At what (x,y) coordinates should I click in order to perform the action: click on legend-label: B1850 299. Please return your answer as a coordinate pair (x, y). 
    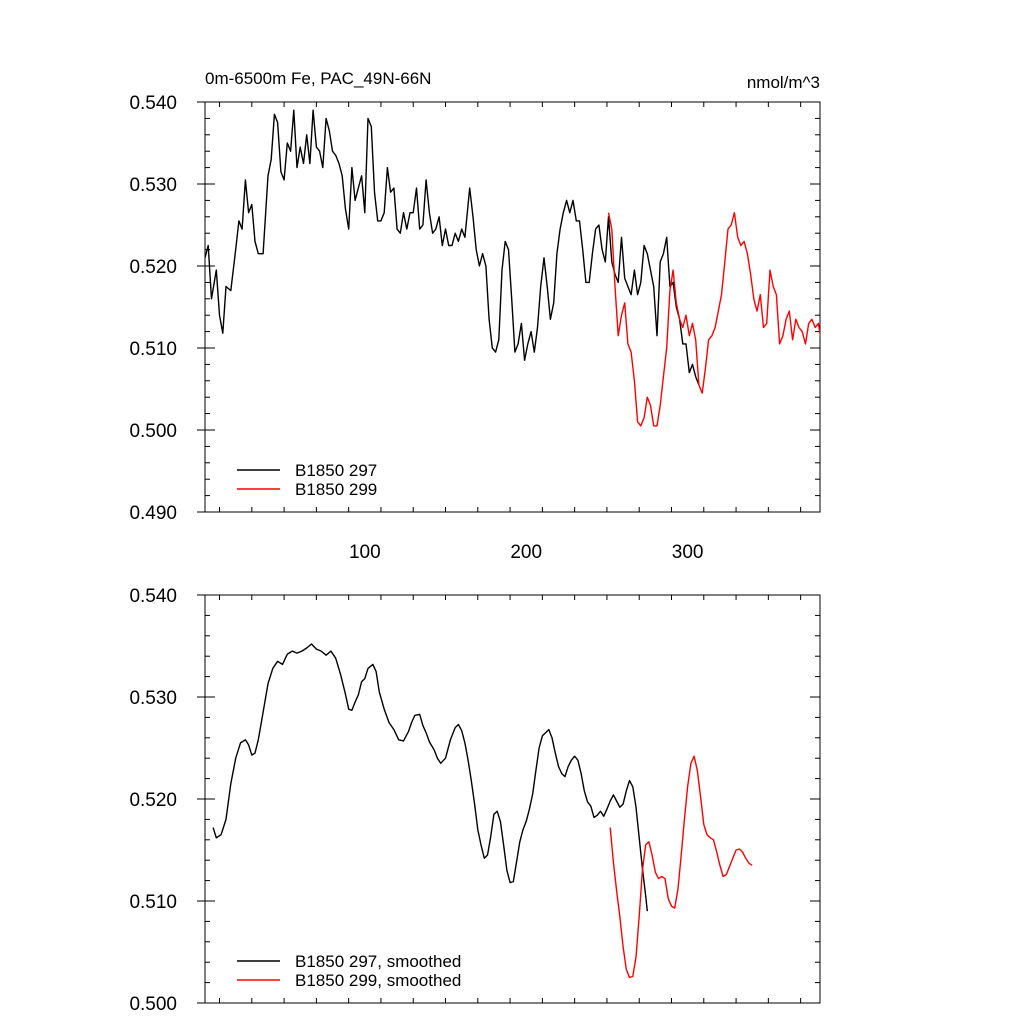
    Looking at the image, I should click on (336, 489).